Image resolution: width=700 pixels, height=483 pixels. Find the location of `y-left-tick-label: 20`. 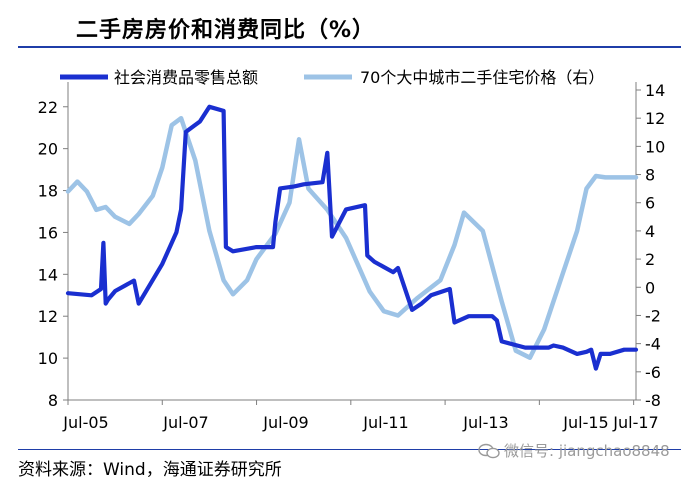

y-left-tick-label: 20 is located at coordinates (48, 149).